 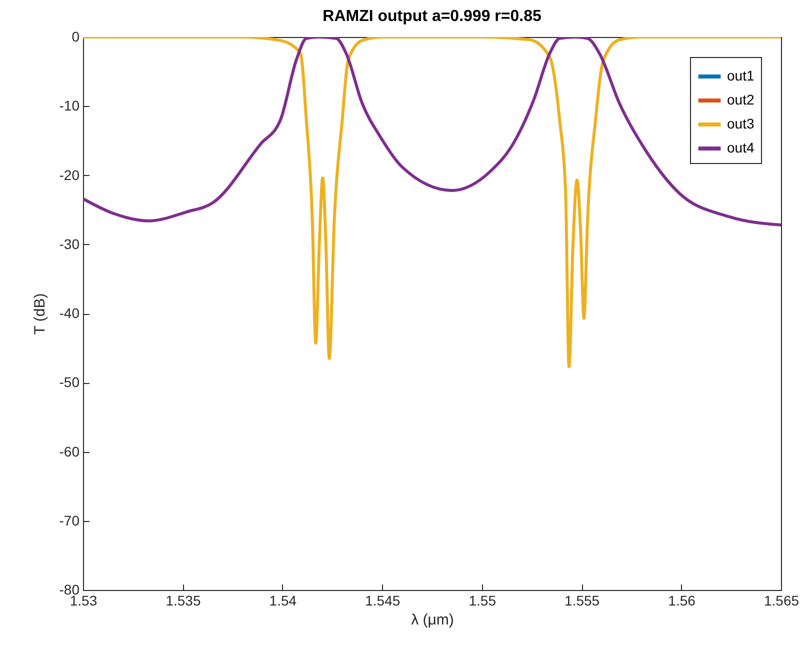 What do you see at coordinates (69, 520) in the screenshot?
I see `y-tick-label: -70` at bounding box center [69, 520].